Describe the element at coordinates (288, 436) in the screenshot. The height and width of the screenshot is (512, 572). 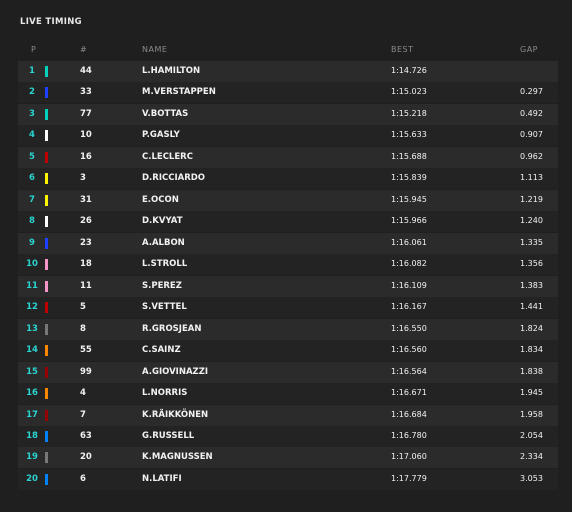
I see `timing-row: 18 63 G.RUSSELL 1:16.780 2.054` at that location.